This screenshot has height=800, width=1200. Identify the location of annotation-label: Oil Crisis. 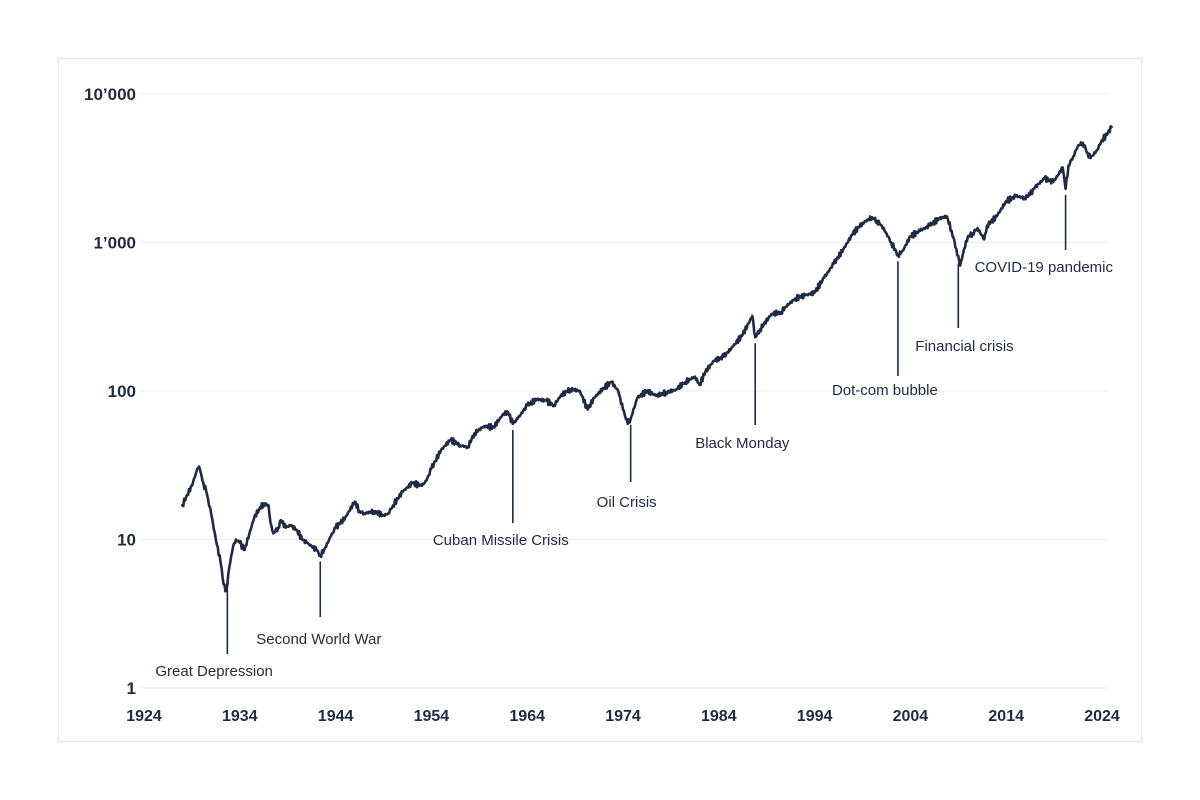
(627, 502).